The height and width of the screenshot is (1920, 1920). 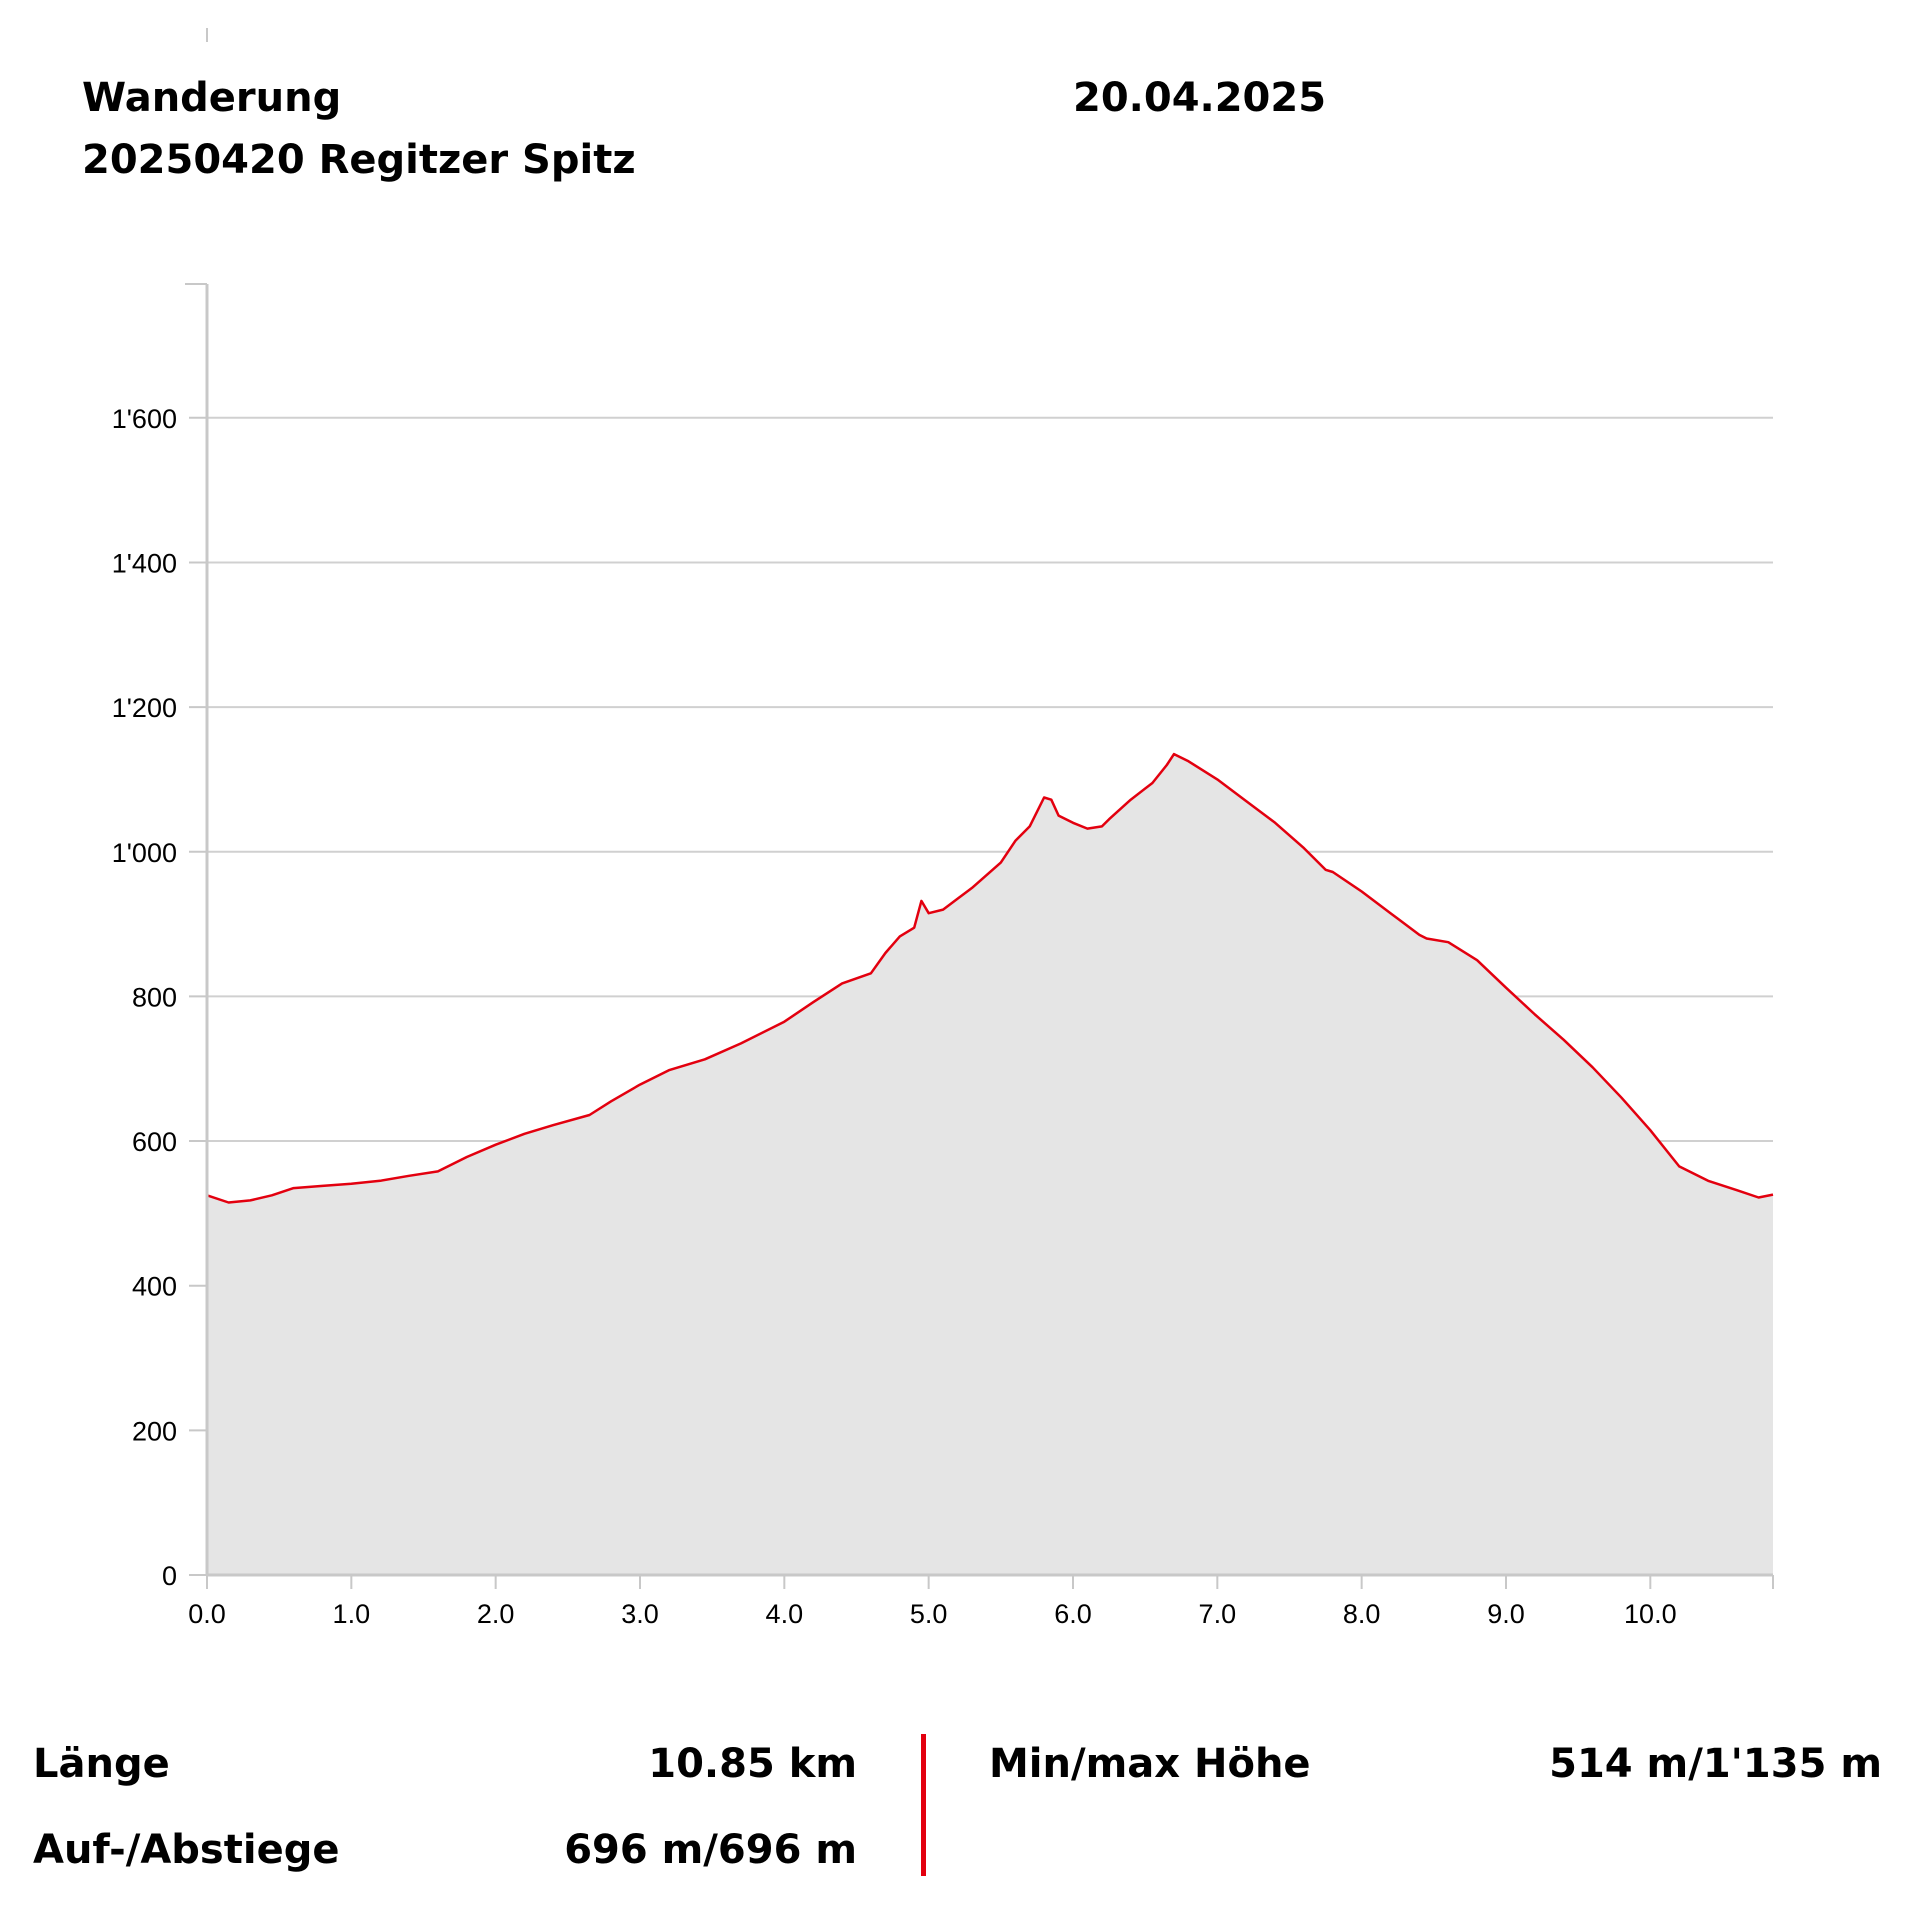 I want to click on ascent-descent-value: 696 m/696 m, so click(x=710, y=1850).